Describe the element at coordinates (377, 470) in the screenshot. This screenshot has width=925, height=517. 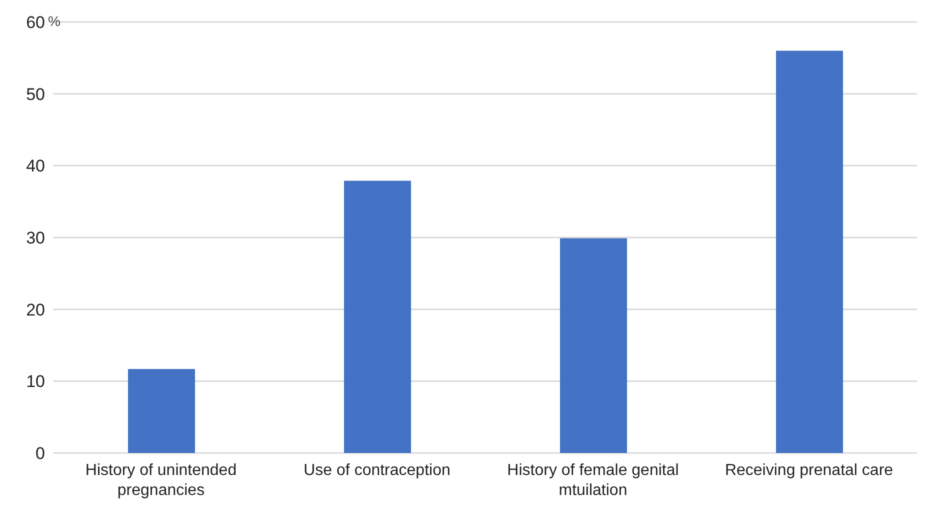
I see `x-tick-label: Use of contraception` at that location.